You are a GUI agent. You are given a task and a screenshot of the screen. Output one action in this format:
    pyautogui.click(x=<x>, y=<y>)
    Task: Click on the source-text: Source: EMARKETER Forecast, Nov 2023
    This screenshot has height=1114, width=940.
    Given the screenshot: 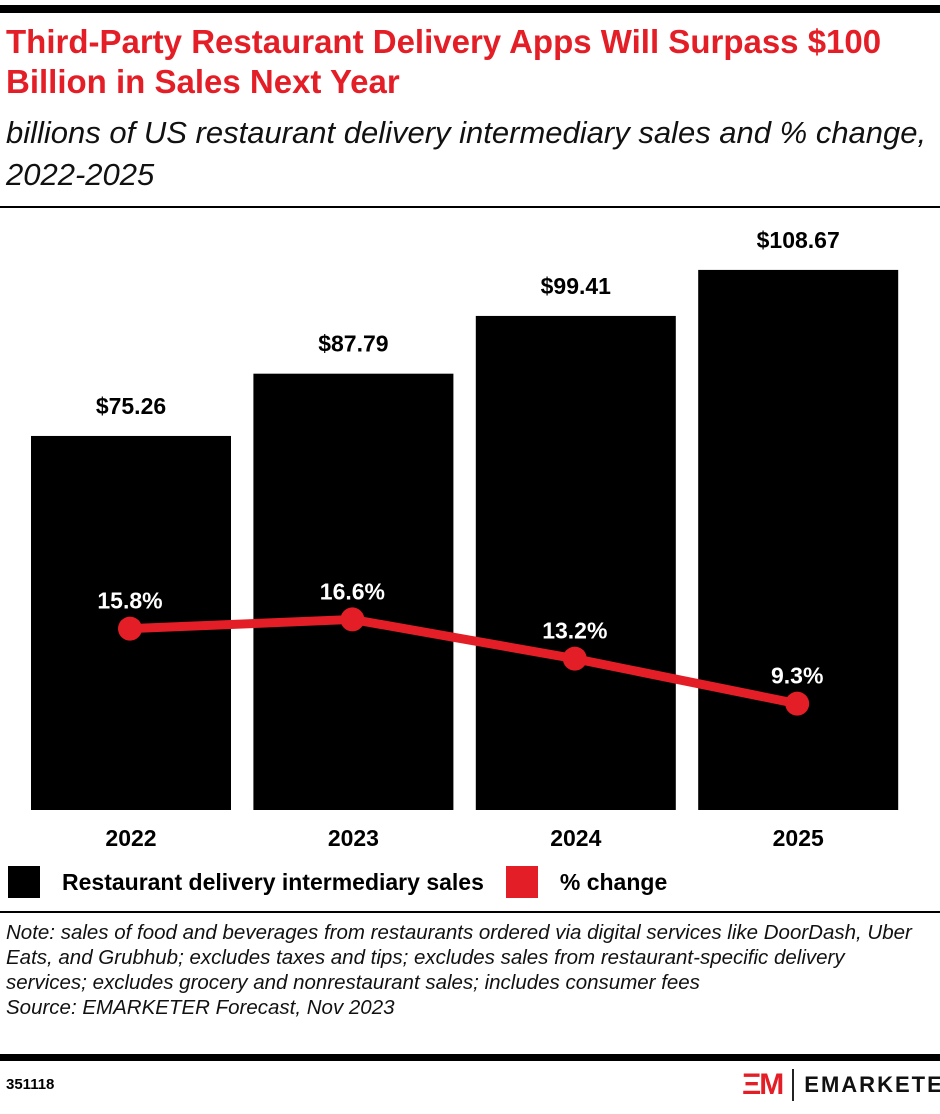 What is the action you would take?
    pyautogui.click(x=200, y=1007)
    